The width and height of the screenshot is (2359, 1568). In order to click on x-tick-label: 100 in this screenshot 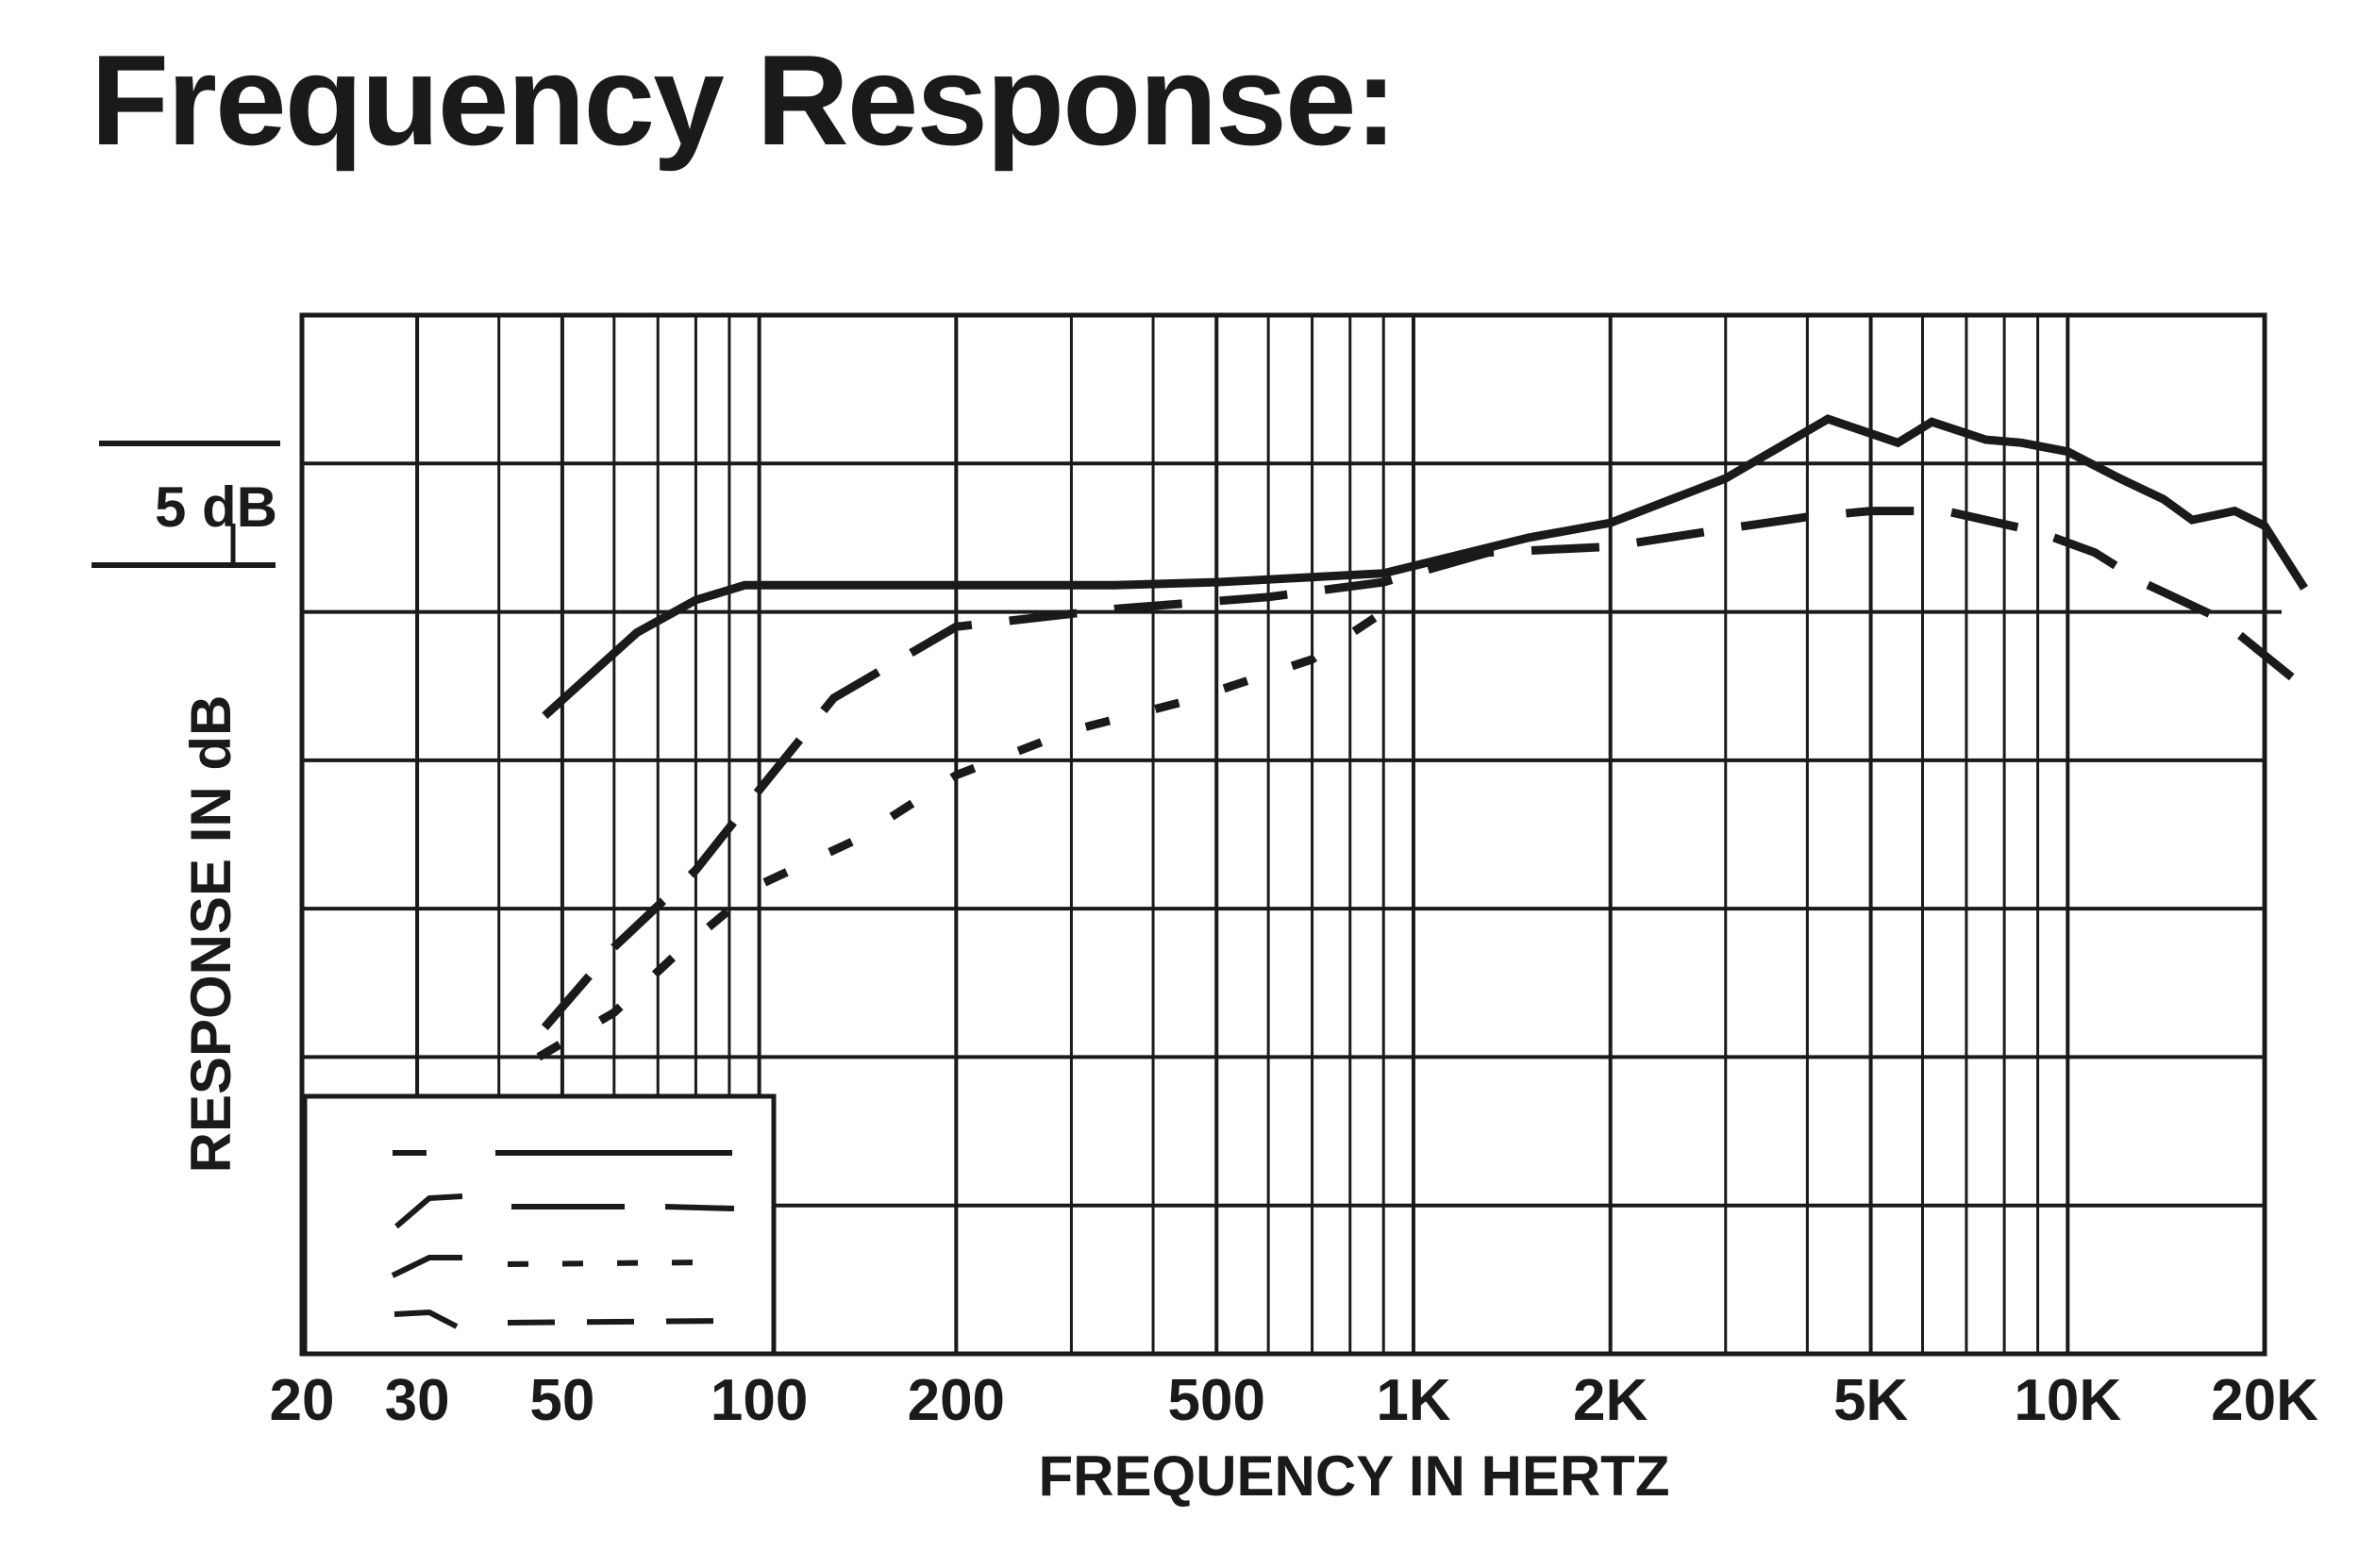, I will do `click(759, 1400)`.